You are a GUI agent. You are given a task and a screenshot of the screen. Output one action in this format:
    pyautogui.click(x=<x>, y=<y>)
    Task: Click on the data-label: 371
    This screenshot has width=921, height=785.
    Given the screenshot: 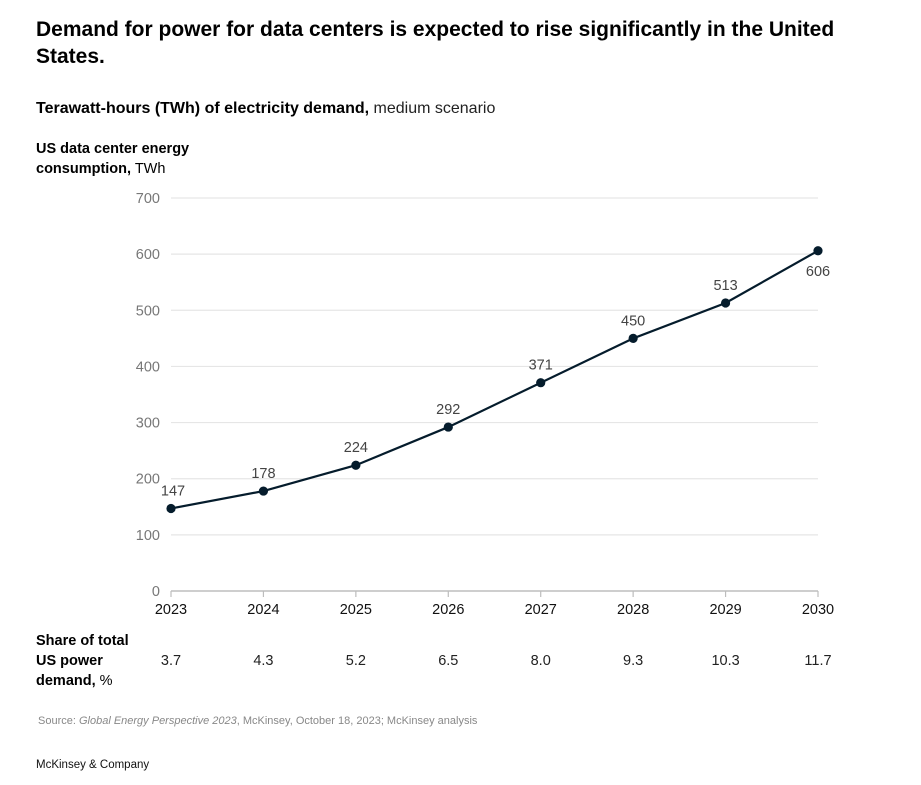 What is the action you would take?
    pyautogui.click(x=541, y=366)
    